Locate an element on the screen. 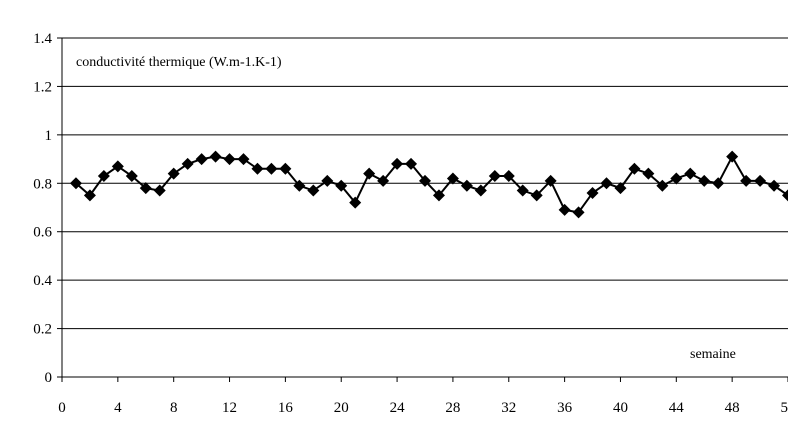 The image size is (788, 422). data-markers is located at coordinates (428, 184).